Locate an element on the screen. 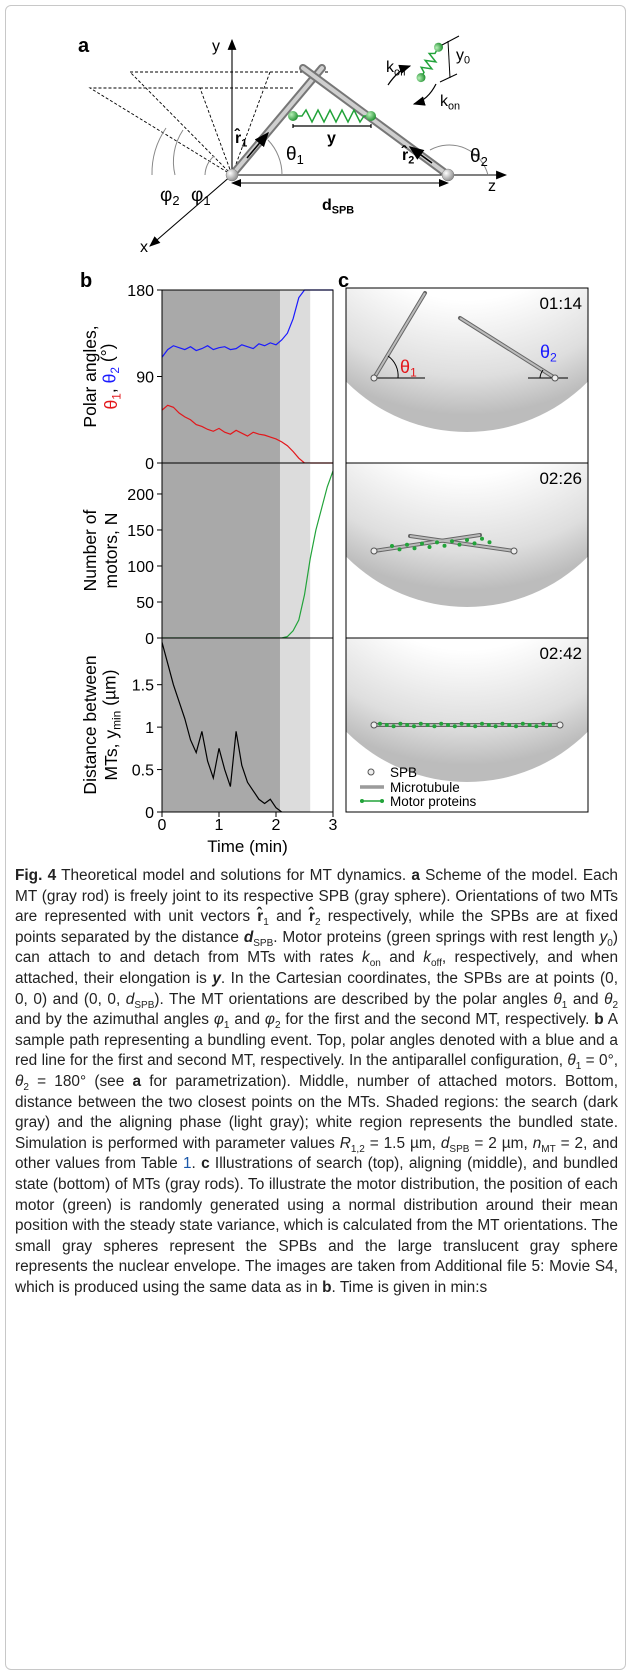 The image size is (633, 1677). legend-label: Microtubule is located at coordinates (425, 787).